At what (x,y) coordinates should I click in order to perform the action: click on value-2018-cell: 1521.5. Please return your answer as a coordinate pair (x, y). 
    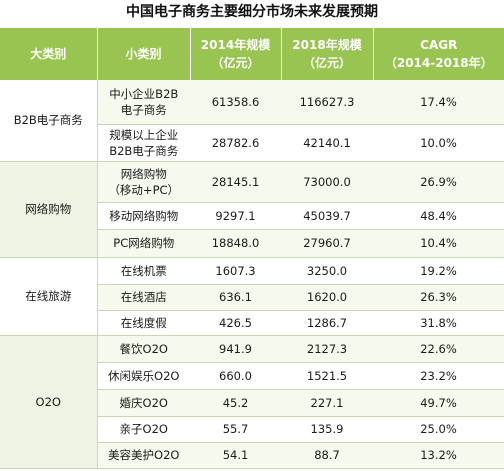
    Looking at the image, I should click on (327, 376).